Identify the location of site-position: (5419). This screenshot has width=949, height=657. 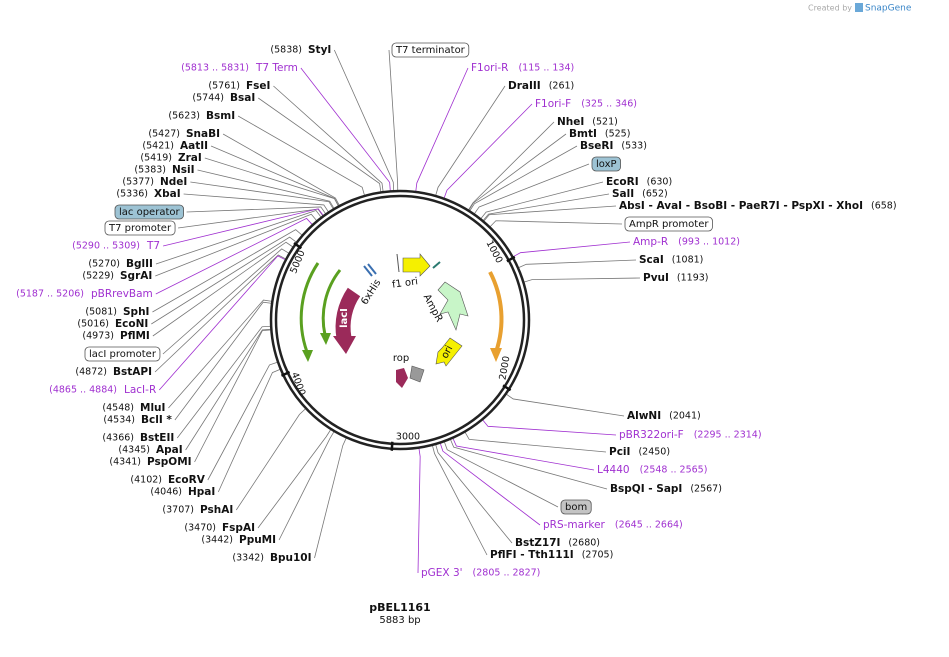
(156, 158).